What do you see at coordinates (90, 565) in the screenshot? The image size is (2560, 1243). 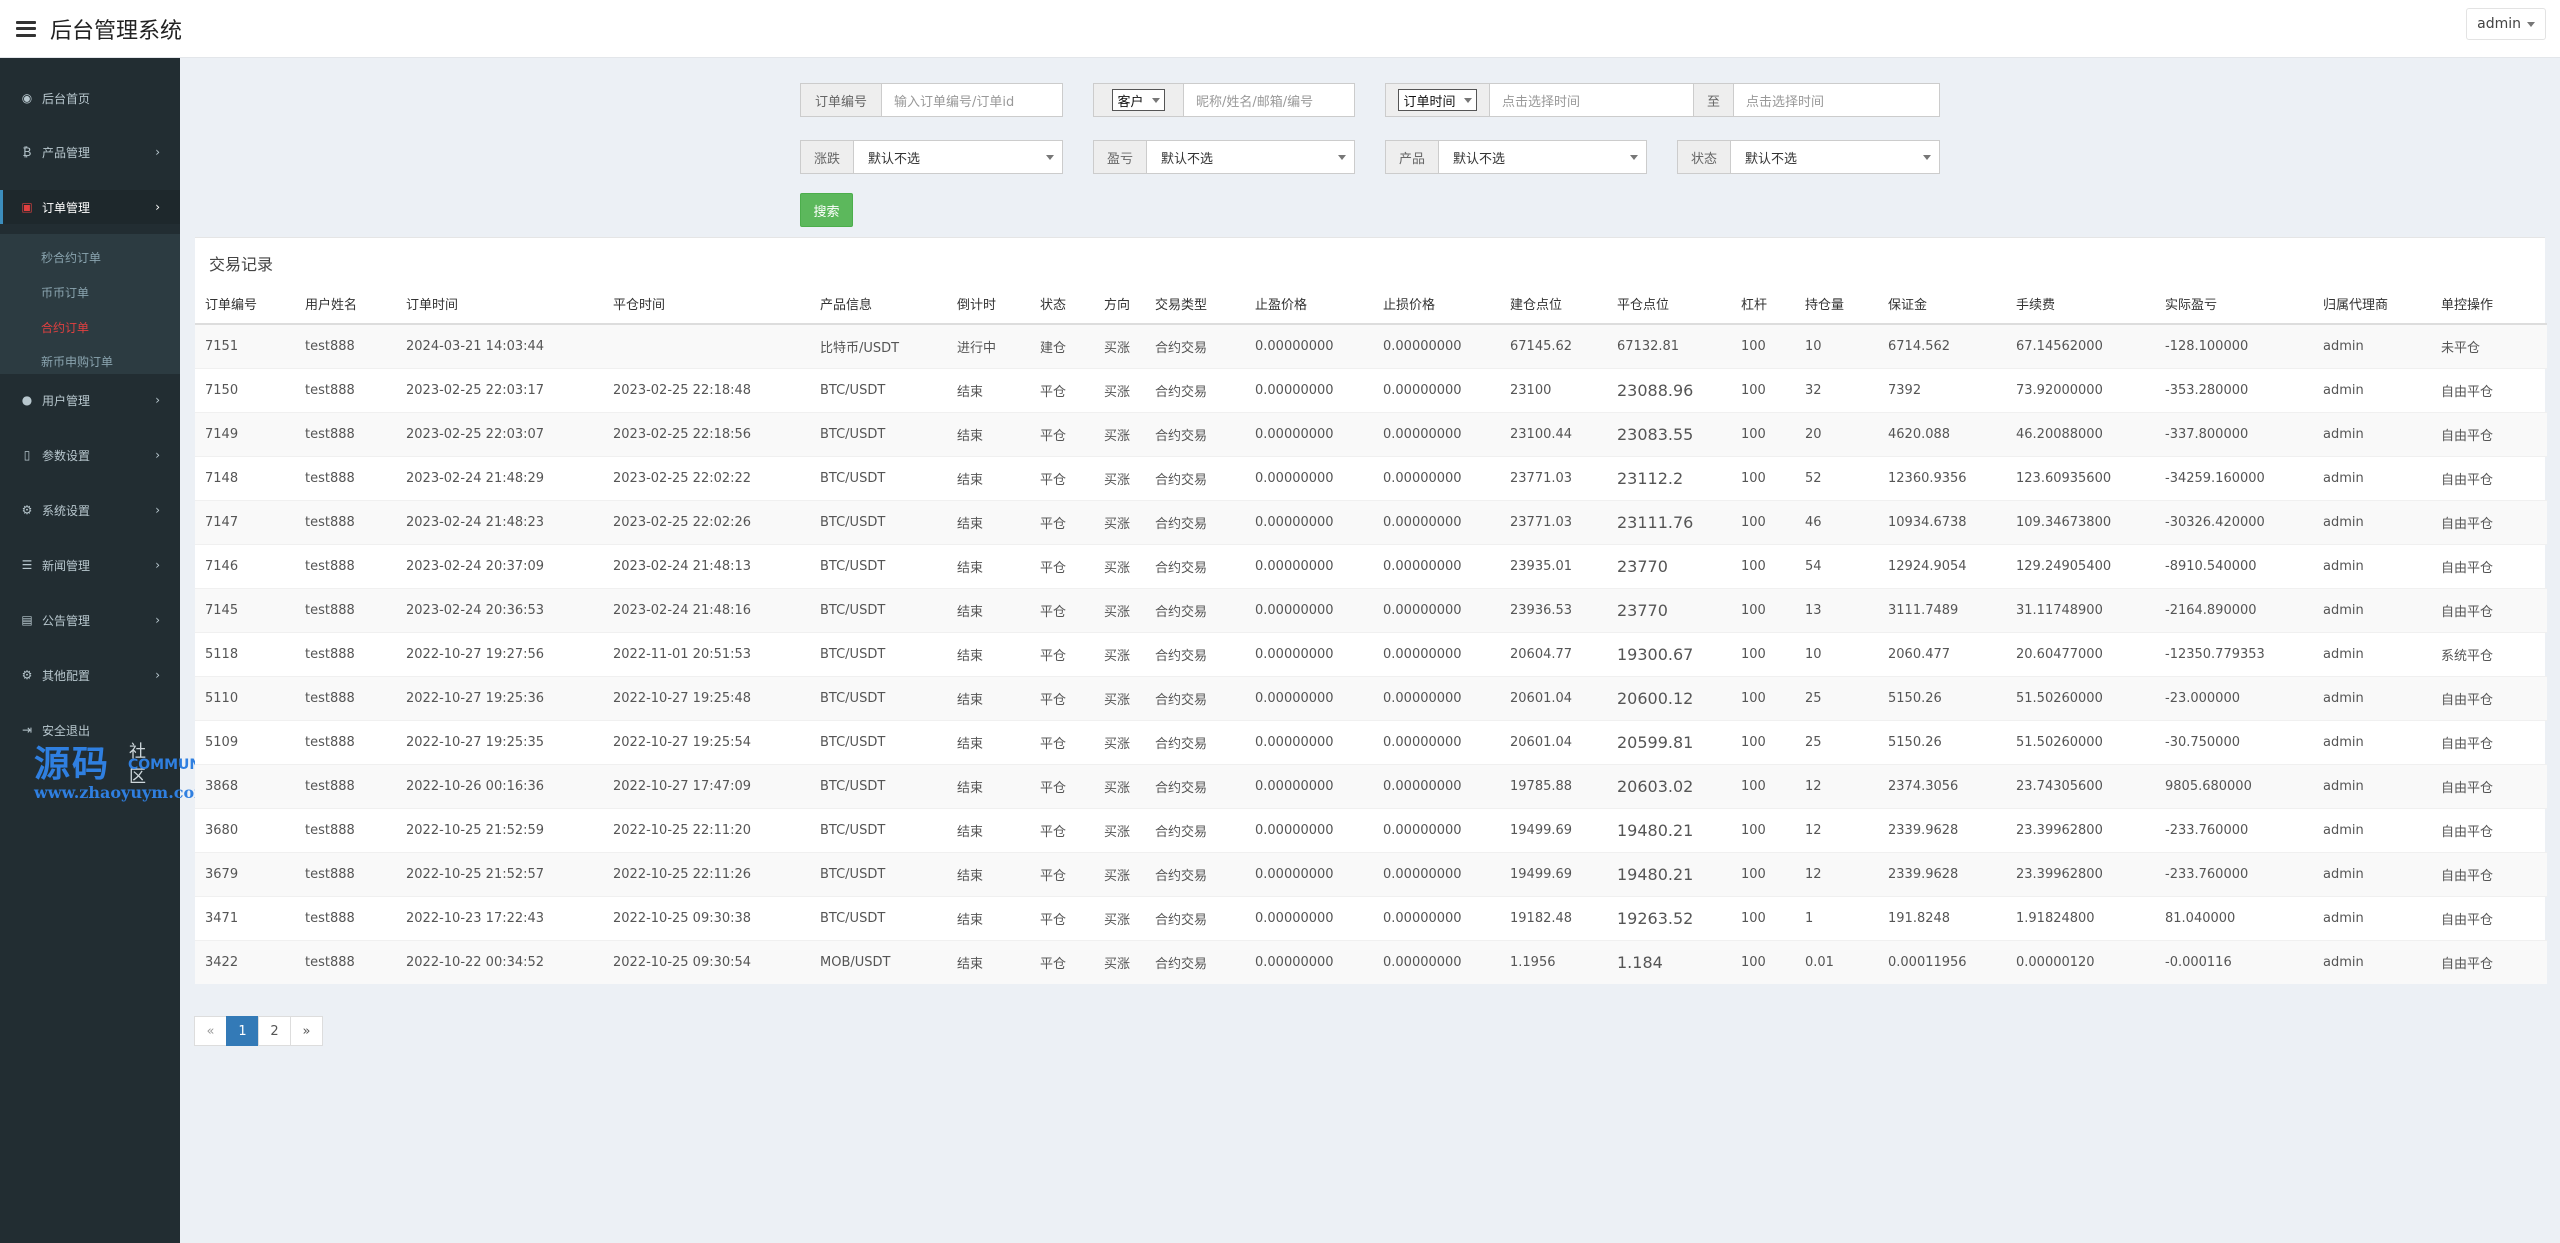 I see `sidebar-item-news: ☰ 新闻管理 ›` at bounding box center [90, 565].